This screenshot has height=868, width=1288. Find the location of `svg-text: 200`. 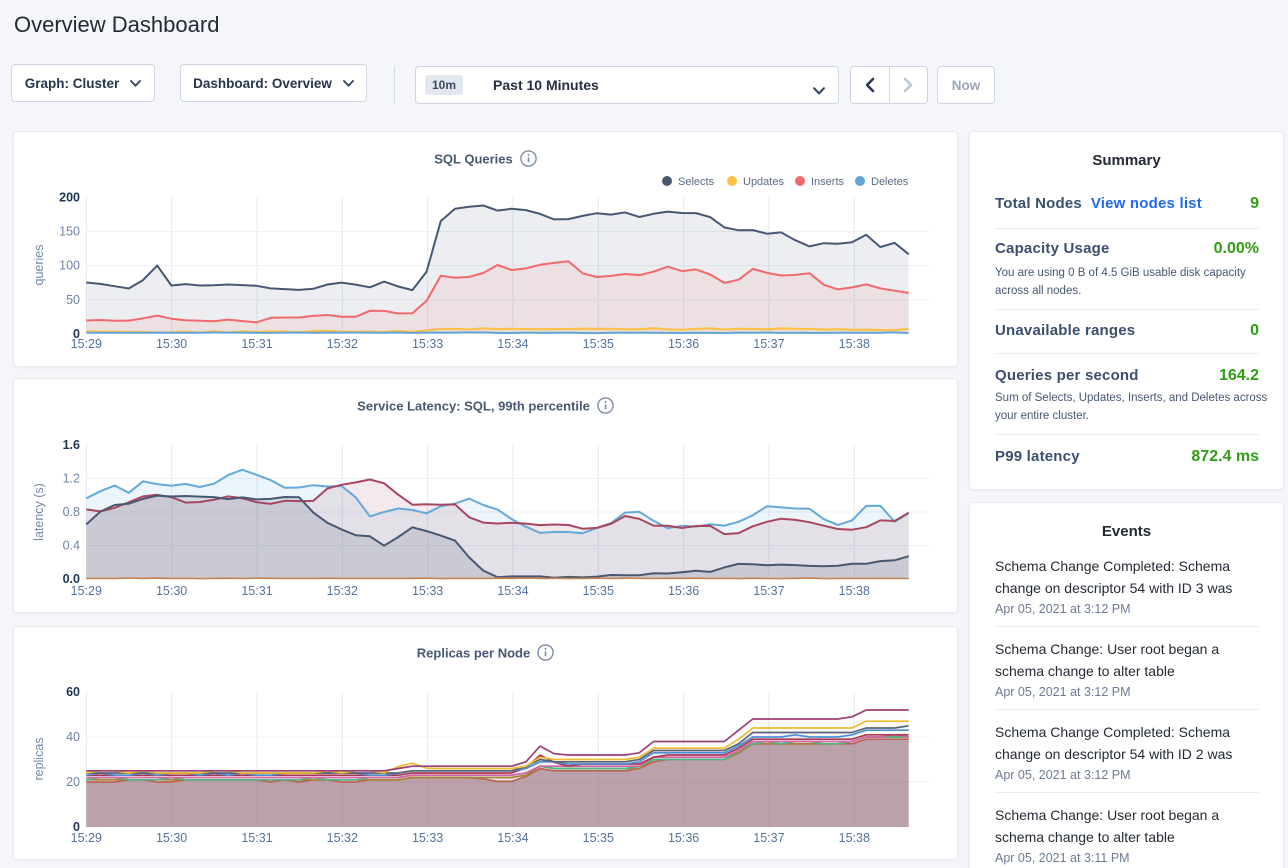

svg-text: 200 is located at coordinates (69, 198).